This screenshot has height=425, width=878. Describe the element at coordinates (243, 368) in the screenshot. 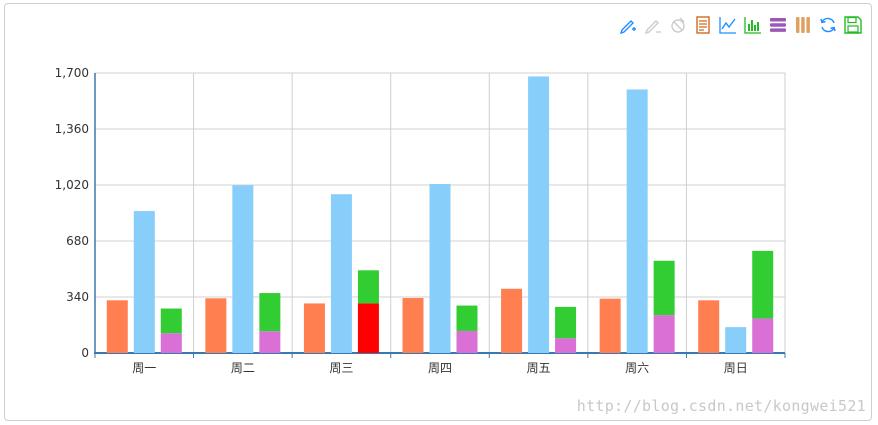

I see `x-tick-label: 周二` at that location.